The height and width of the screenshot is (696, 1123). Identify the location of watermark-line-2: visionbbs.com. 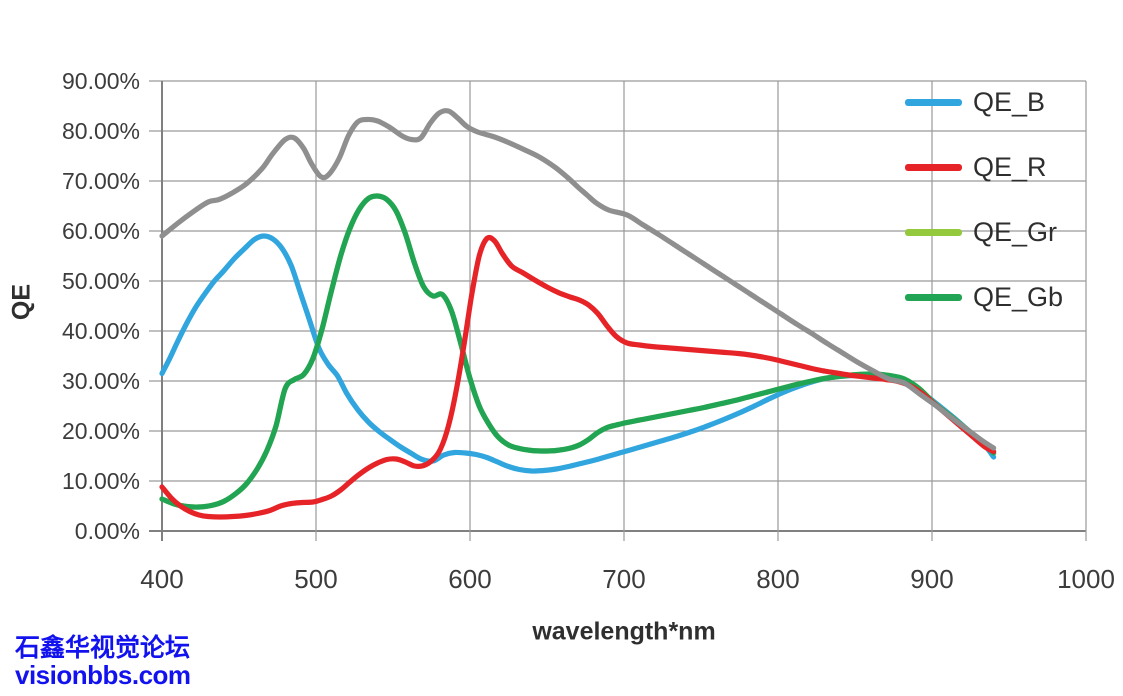
(103, 675).